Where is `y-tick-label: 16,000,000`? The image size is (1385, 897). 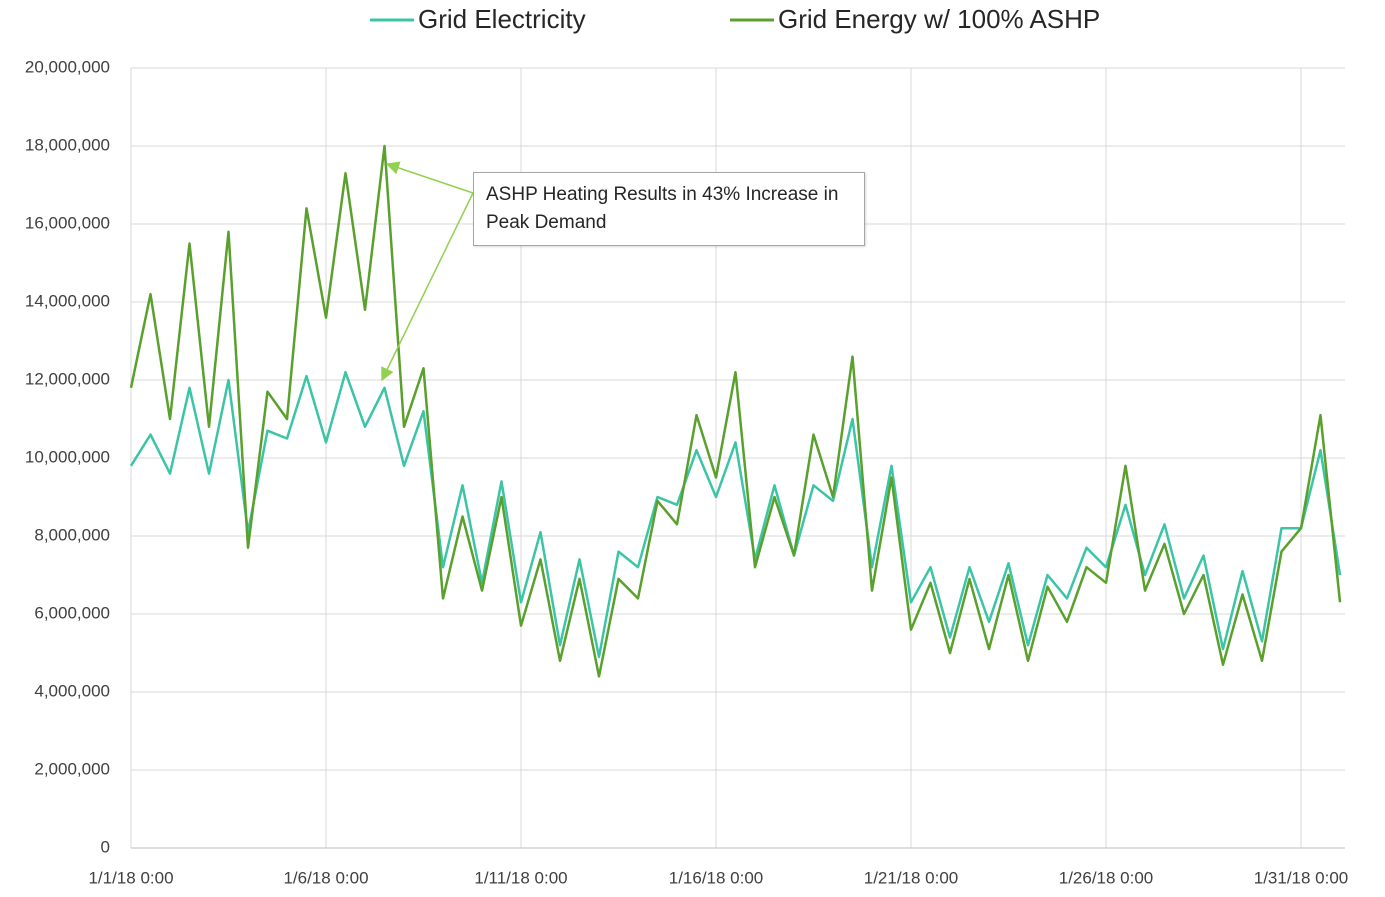
y-tick-label: 16,000,000 is located at coordinates (67, 222).